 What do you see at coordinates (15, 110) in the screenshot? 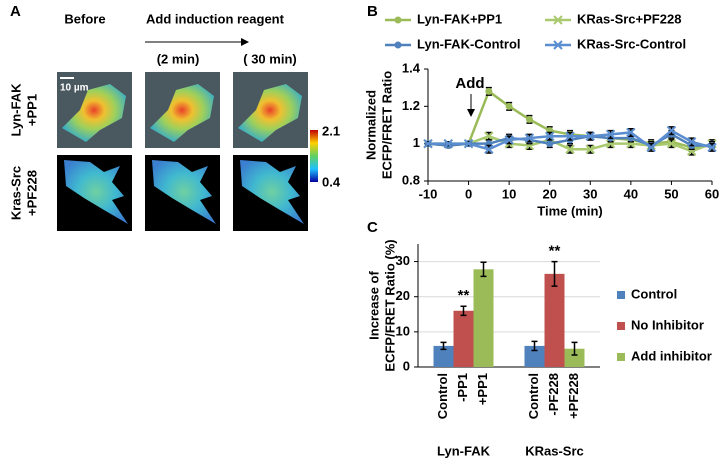
I see `row-label-line: Lyn-FAK` at bounding box center [15, 110].